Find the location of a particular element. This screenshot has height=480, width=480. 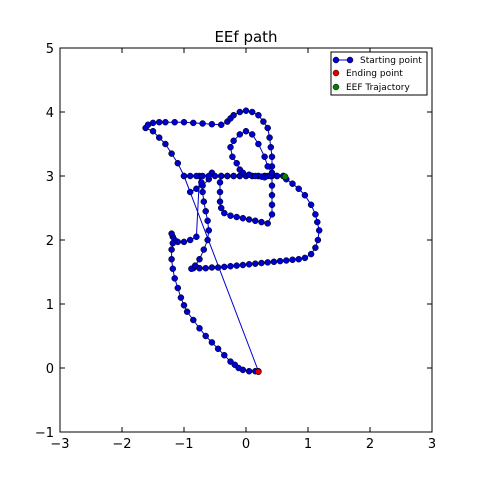

x-tick-label: 2 is located at coordinates (370, 444).